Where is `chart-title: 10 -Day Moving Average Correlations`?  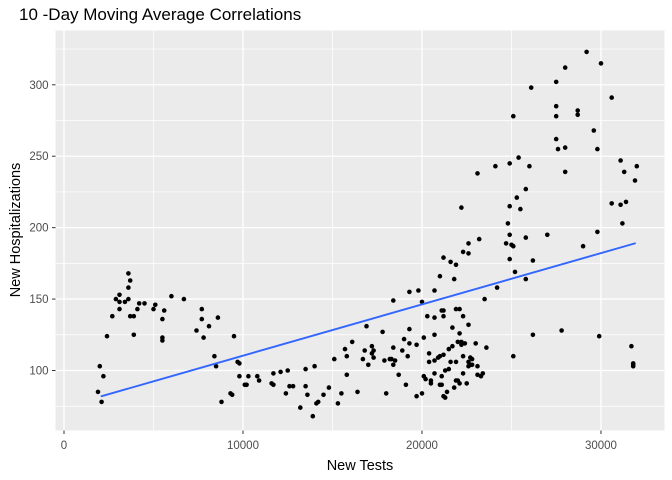 chart-title: 10 -Day Moving Average Correlations is located at coordinates (160, 14).